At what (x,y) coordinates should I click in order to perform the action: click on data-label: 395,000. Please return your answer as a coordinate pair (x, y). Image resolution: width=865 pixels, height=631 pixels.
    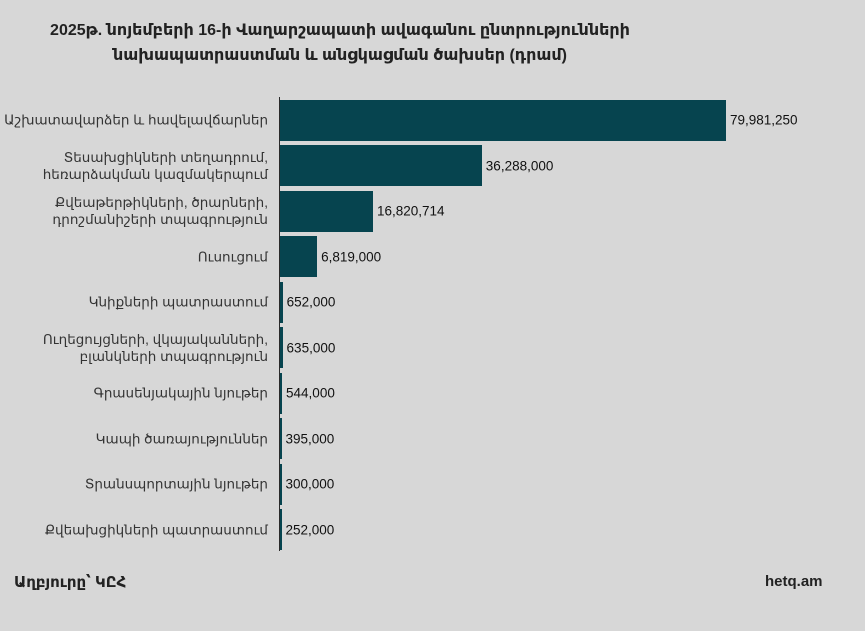
    Looking at the image, I should click on (310, 438).